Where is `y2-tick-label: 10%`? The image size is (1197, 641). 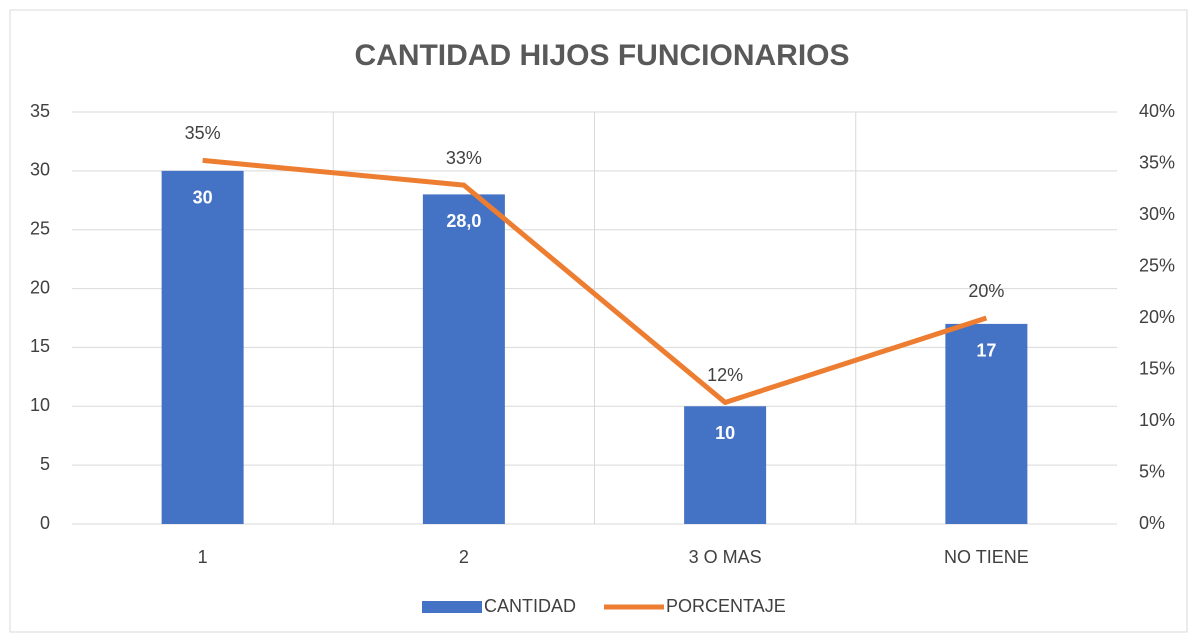
y2-tick-label: 10% is located at coordinates (1157, 420).